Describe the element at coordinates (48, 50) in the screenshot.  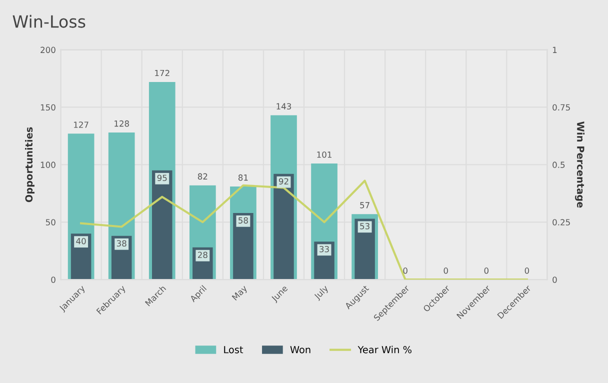
I see `y-tick-label: 200` at that location.